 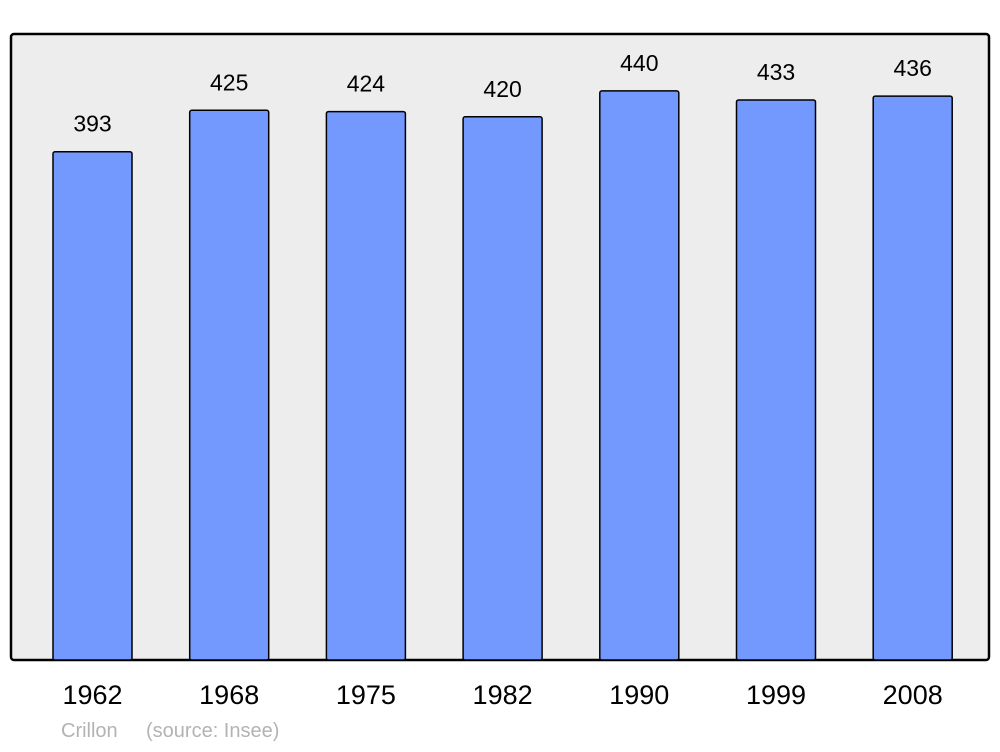 I want to click on x-tick-label-1975: 1975, so click(x=366, y=695).